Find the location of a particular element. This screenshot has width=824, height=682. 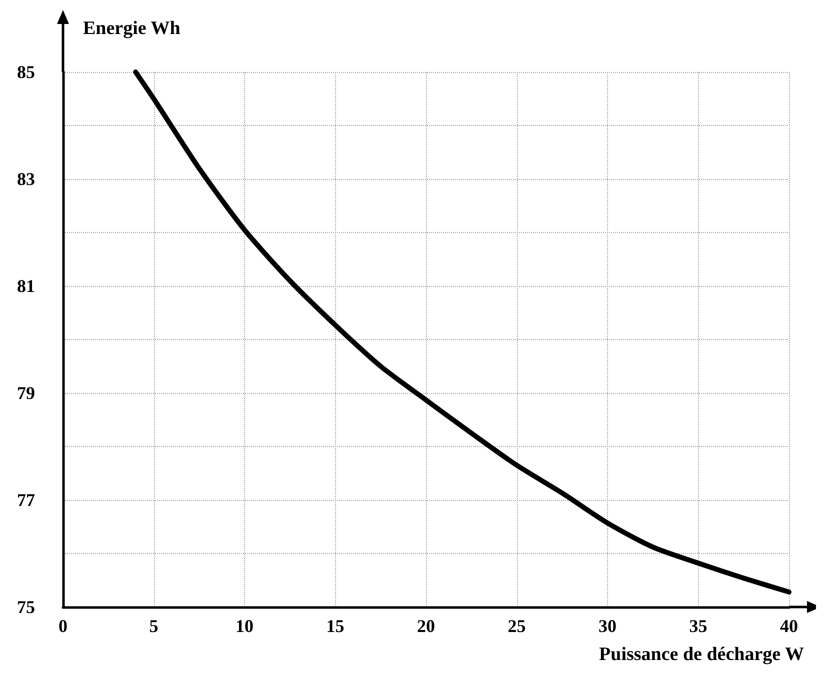

y-tick-label: 83 is located at coordinates (26, 179).